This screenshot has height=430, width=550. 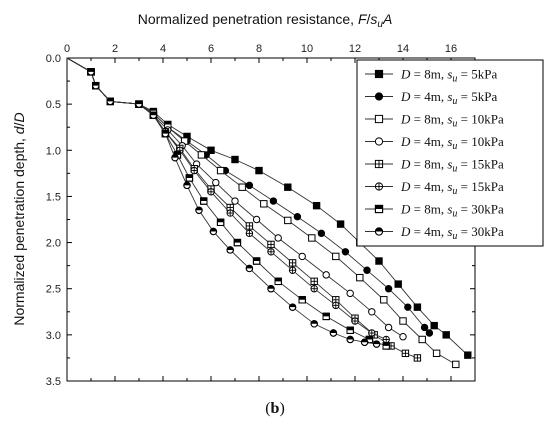 I want to click on y-tick-label: 0.5, so click(x=53, y=105).